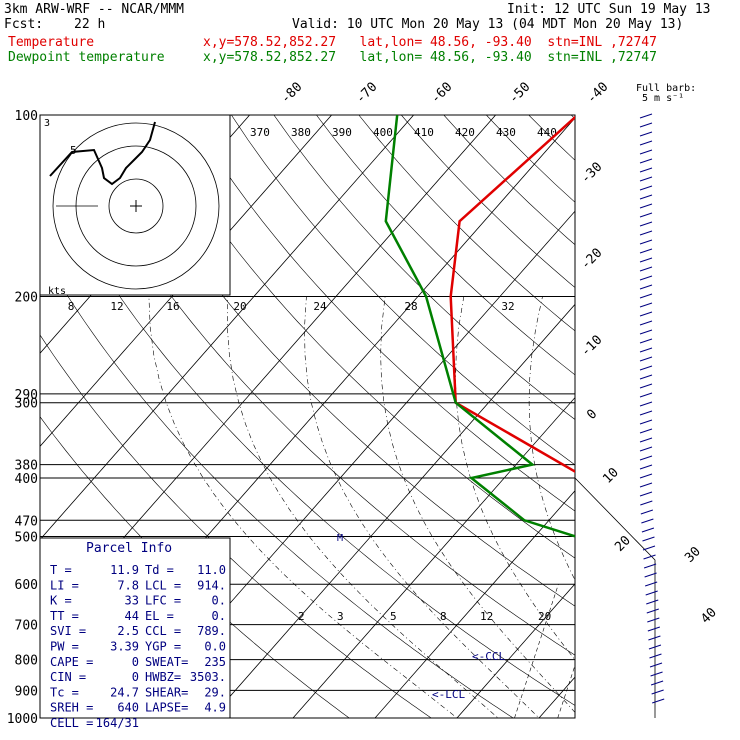 The height and width of the screenshot is (740, 740). What do you see at coordinates (215, 692) in the screenshot?
I see `parcel-field-value: 29.` at bounding box center [215, 692].